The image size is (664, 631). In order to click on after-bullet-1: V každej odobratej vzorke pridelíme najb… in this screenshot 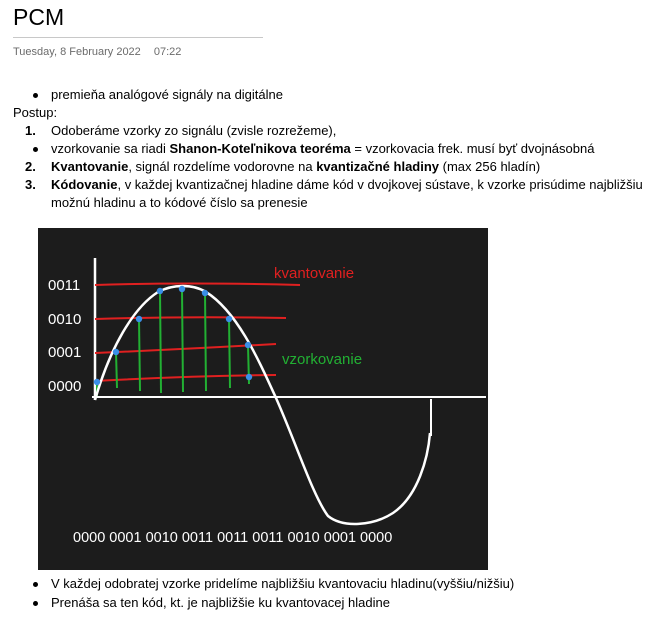, I will do `click(283, 583)`.